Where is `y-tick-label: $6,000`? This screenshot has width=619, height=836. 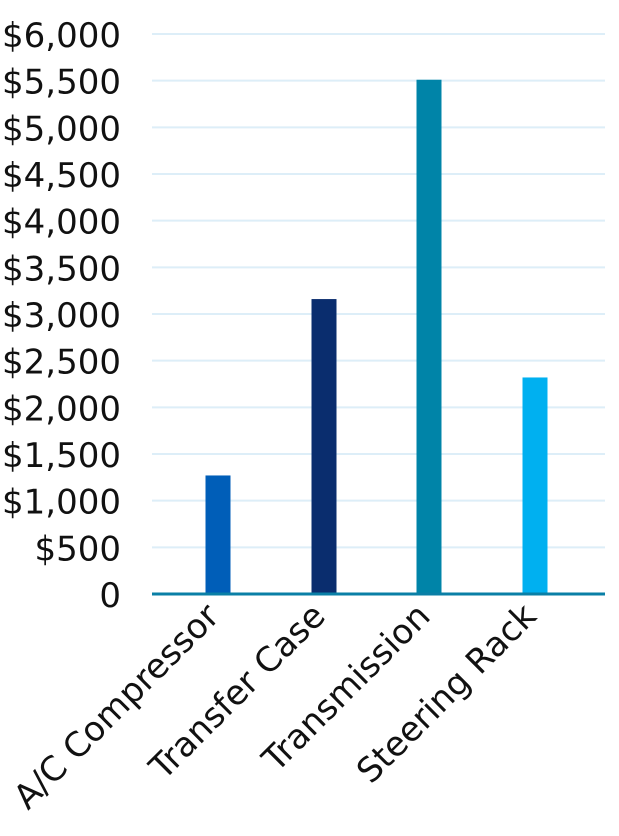
y-tick-label: $6,000 is located at coordinates (61, 36).